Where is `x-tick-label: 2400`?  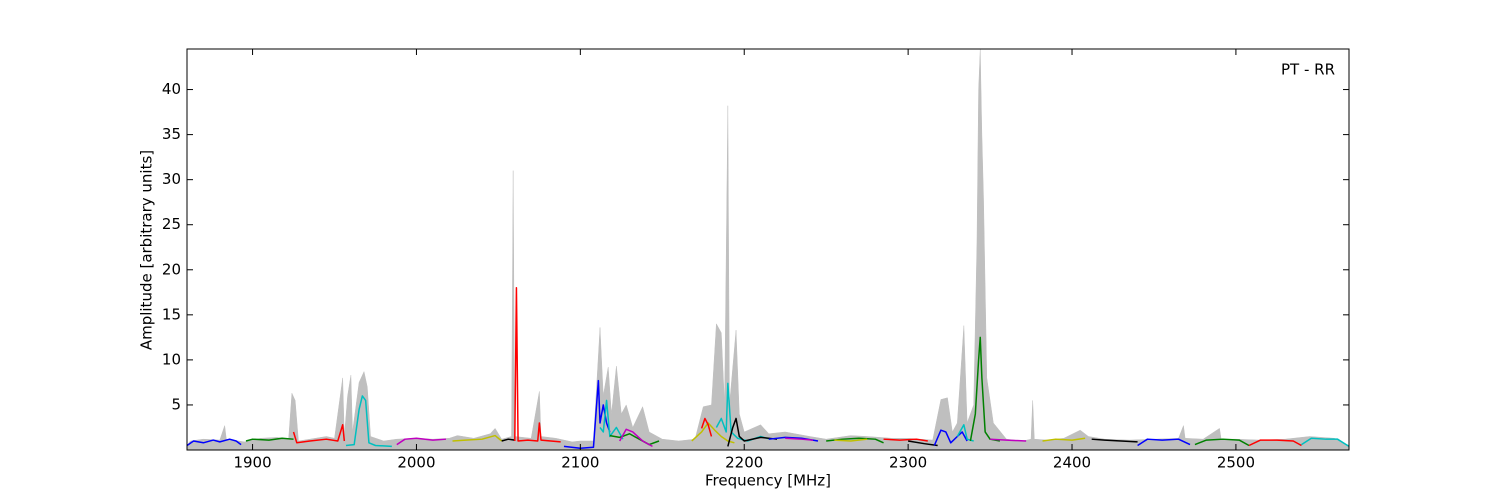 x-tick-label: 2400 is located at coordinates (1072, 463).